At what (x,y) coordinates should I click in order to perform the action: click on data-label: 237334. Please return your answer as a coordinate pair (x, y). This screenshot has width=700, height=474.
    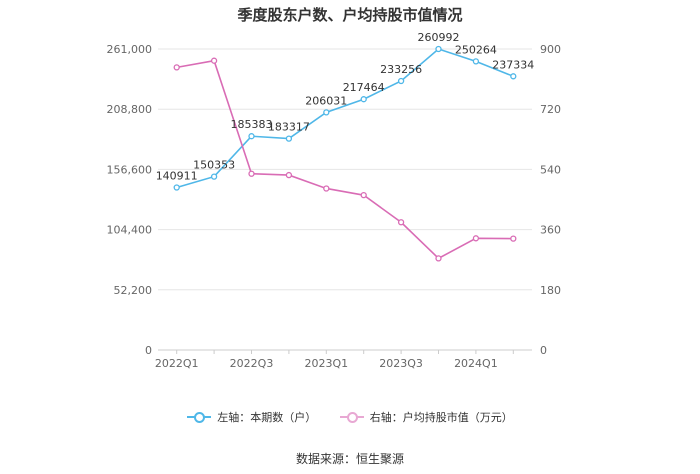
    Looking at the image, I should click on (513, 64).